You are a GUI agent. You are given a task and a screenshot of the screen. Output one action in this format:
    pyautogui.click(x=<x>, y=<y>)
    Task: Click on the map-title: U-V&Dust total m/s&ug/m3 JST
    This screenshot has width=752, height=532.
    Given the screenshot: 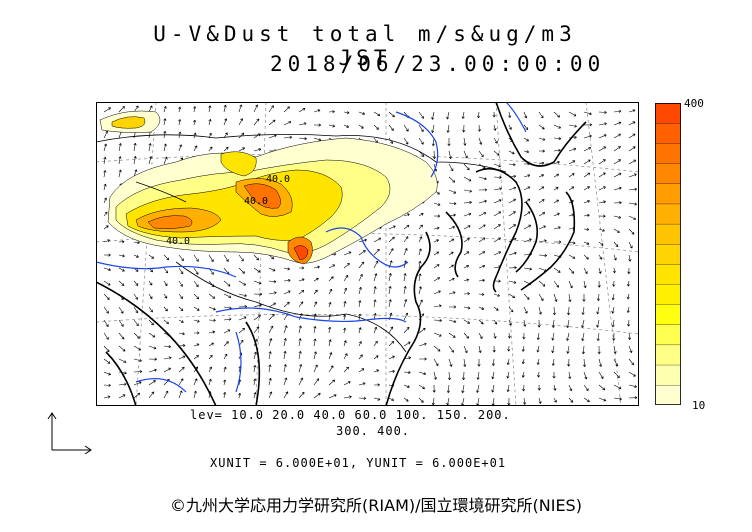 What is the action you would take?
    pyautogui.click(x=365, y=46)
    